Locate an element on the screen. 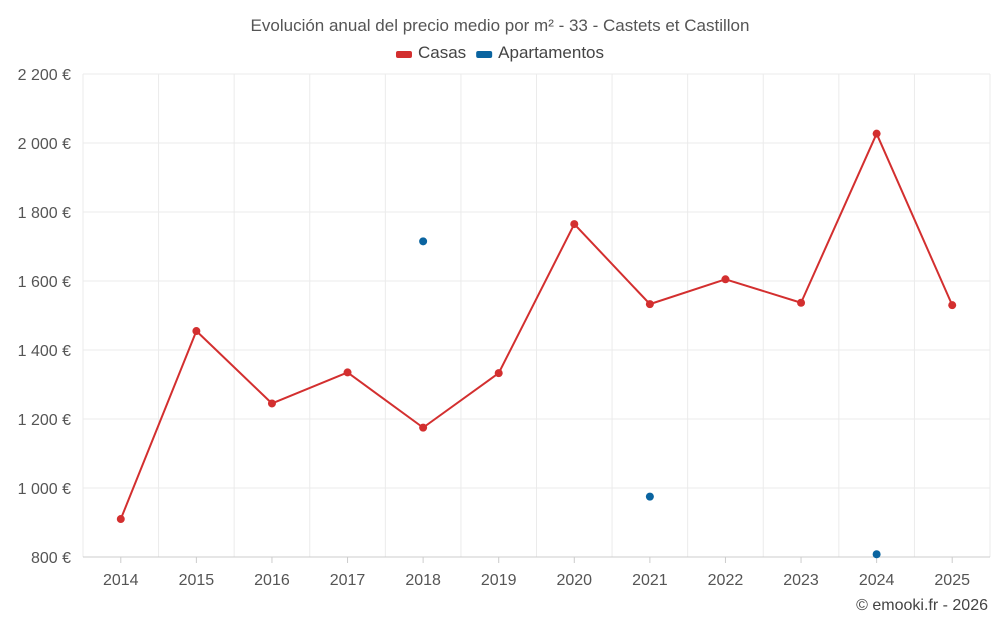  y-tick-label: 1 200 € is located at coordinates (44, 420).